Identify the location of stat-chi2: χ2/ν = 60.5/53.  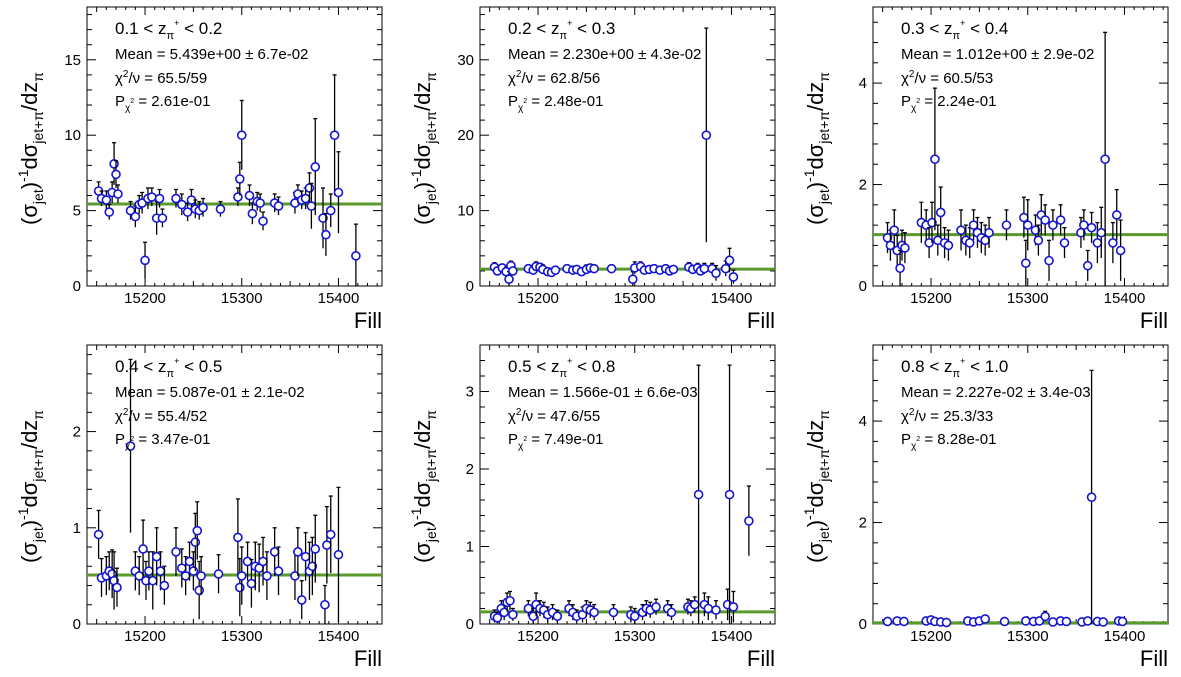
(947, 78).